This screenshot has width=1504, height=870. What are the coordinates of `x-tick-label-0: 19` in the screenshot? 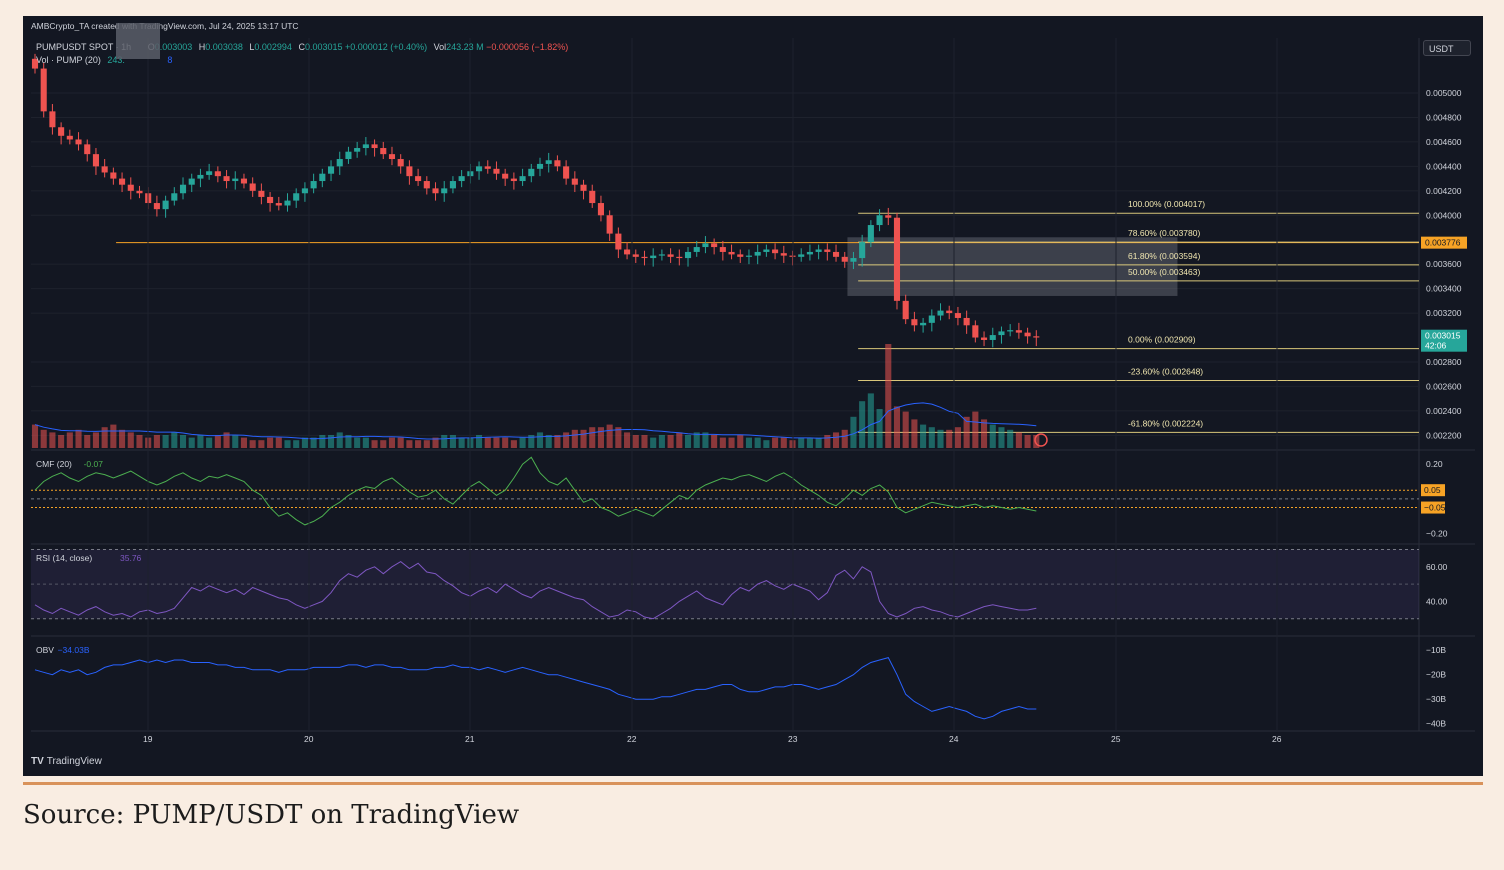 It's located at (148, 739).